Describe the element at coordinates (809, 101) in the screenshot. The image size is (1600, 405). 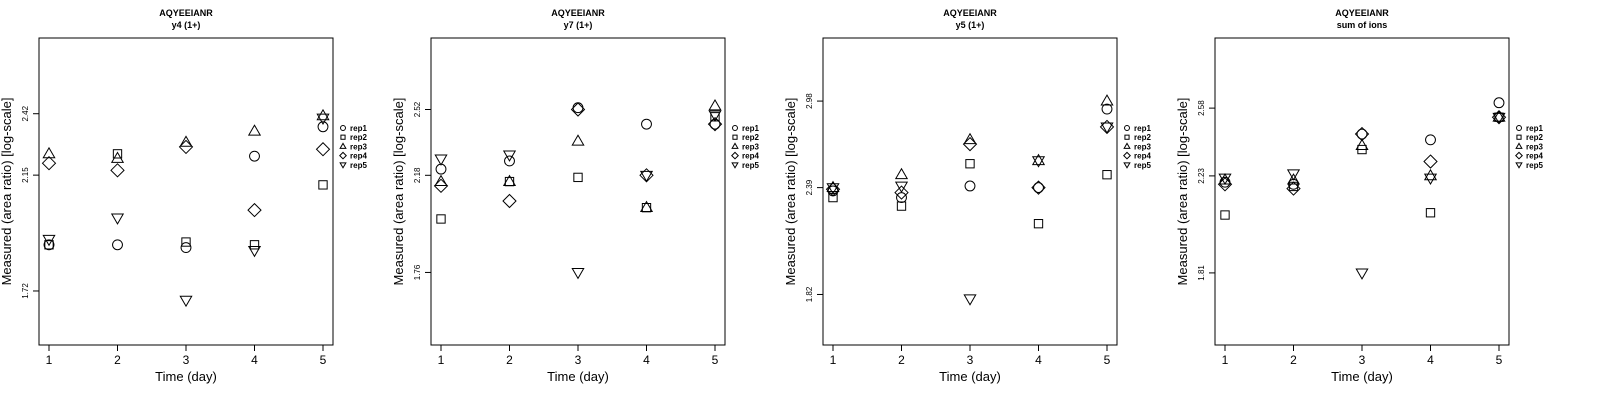
I see `y-tick-label: 2.98` at that location.